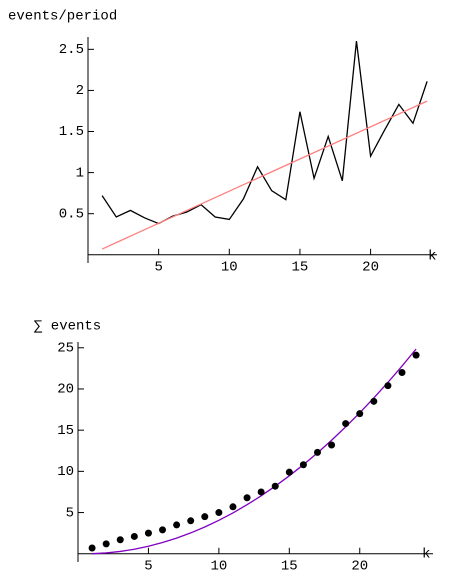 The height and width of the screenshot is (573, 469). Describe the element at coordinates (80, 91) in the screenshot. I see `y-tick-label: 2` at that location.